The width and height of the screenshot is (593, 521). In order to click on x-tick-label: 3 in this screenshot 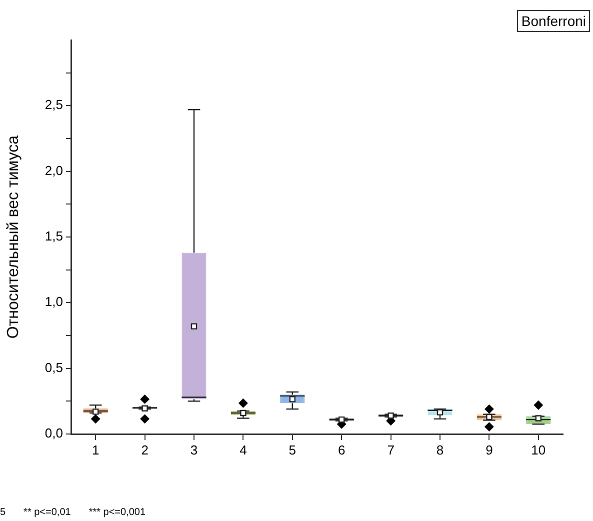, I will do `click(194, 450)`.